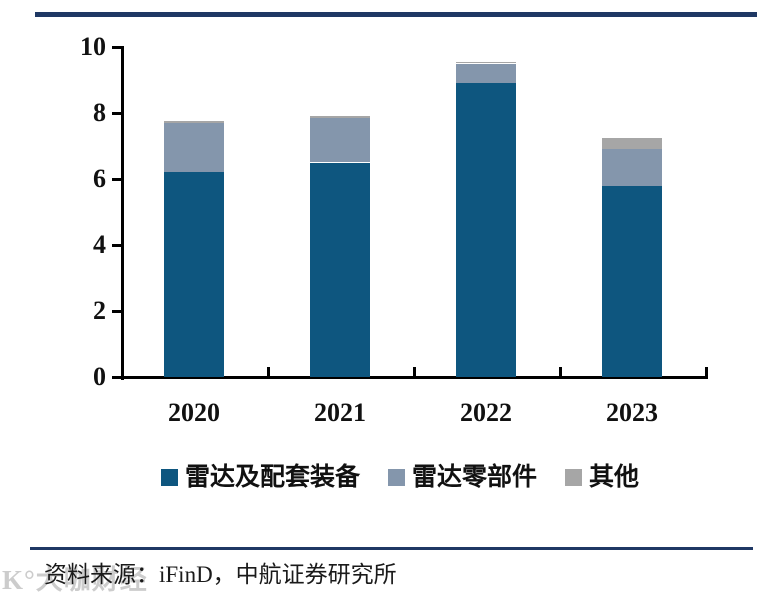  Describe the element at coordinates (220, 574) in the screenshot. I see `source-note: 资料来源：iFinD，中航证券研究所` at that location.